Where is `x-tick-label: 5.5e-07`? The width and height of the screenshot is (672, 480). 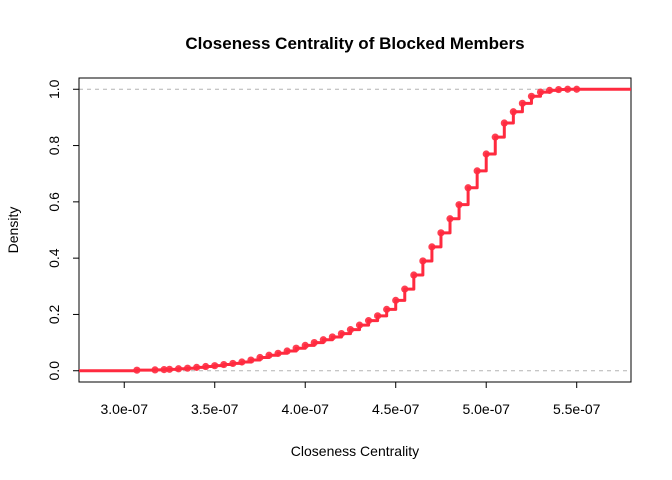 x-tick-label: 5.5e-07 is located at coordinates (577, 409).